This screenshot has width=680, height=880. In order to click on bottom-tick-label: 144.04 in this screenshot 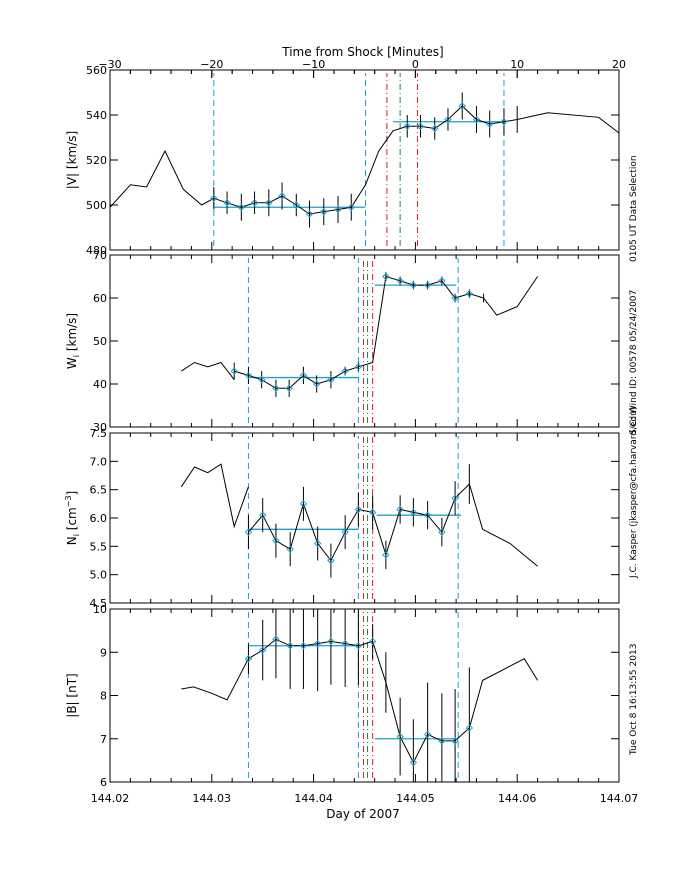, I will do `click(313, 798)`.